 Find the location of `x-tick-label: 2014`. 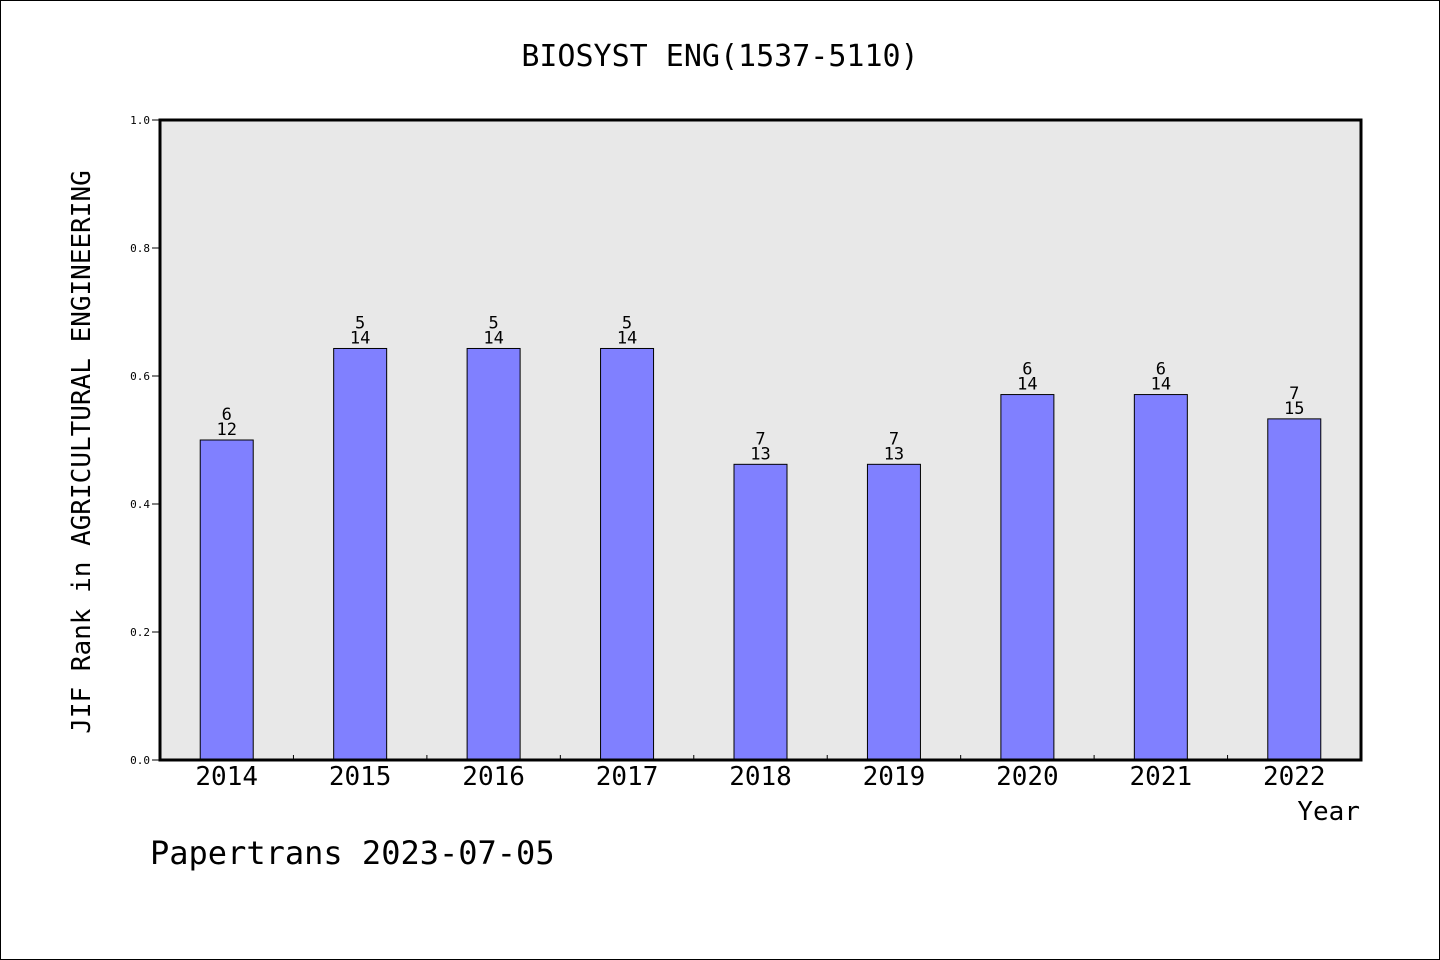

x-tick-label: 2014 is located at coordinates (226, 777).